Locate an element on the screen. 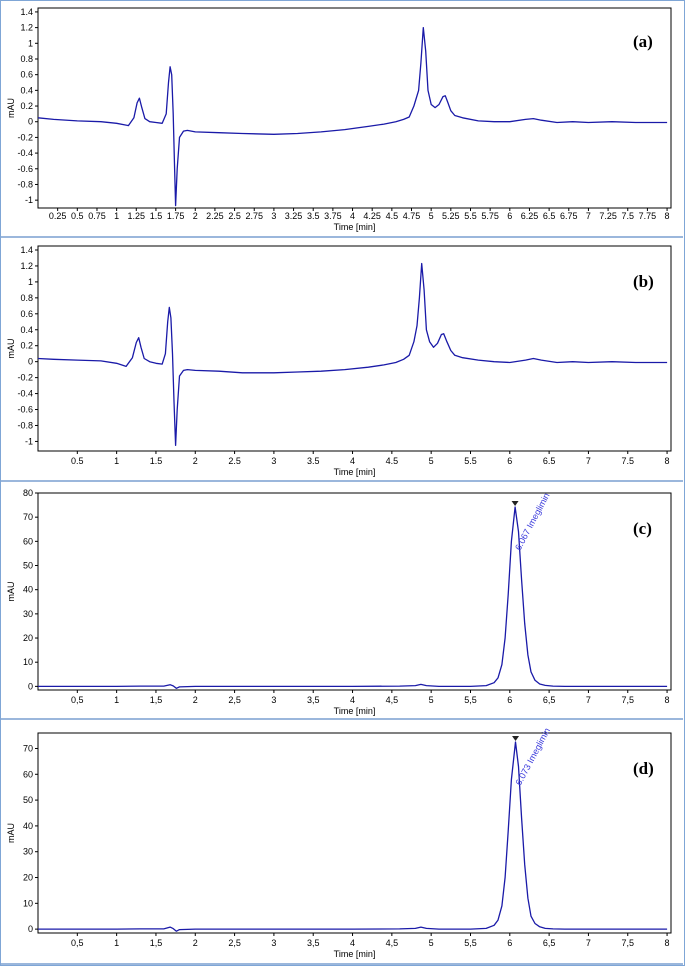 The width and height of the screenshot is (685, 966). y-tick-label: 0.4 is located at coordinates (26, 330).